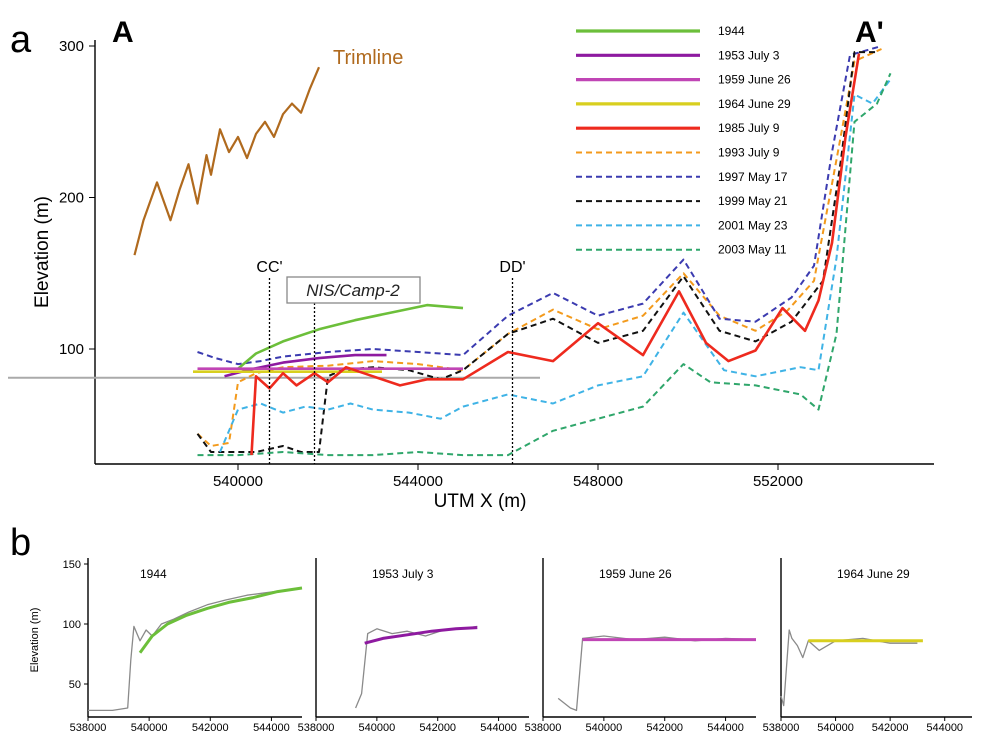 The height and width of the screenshot is (733, 982). I want to click on nis-label: NIS/Camp-2, so click(353, 290).